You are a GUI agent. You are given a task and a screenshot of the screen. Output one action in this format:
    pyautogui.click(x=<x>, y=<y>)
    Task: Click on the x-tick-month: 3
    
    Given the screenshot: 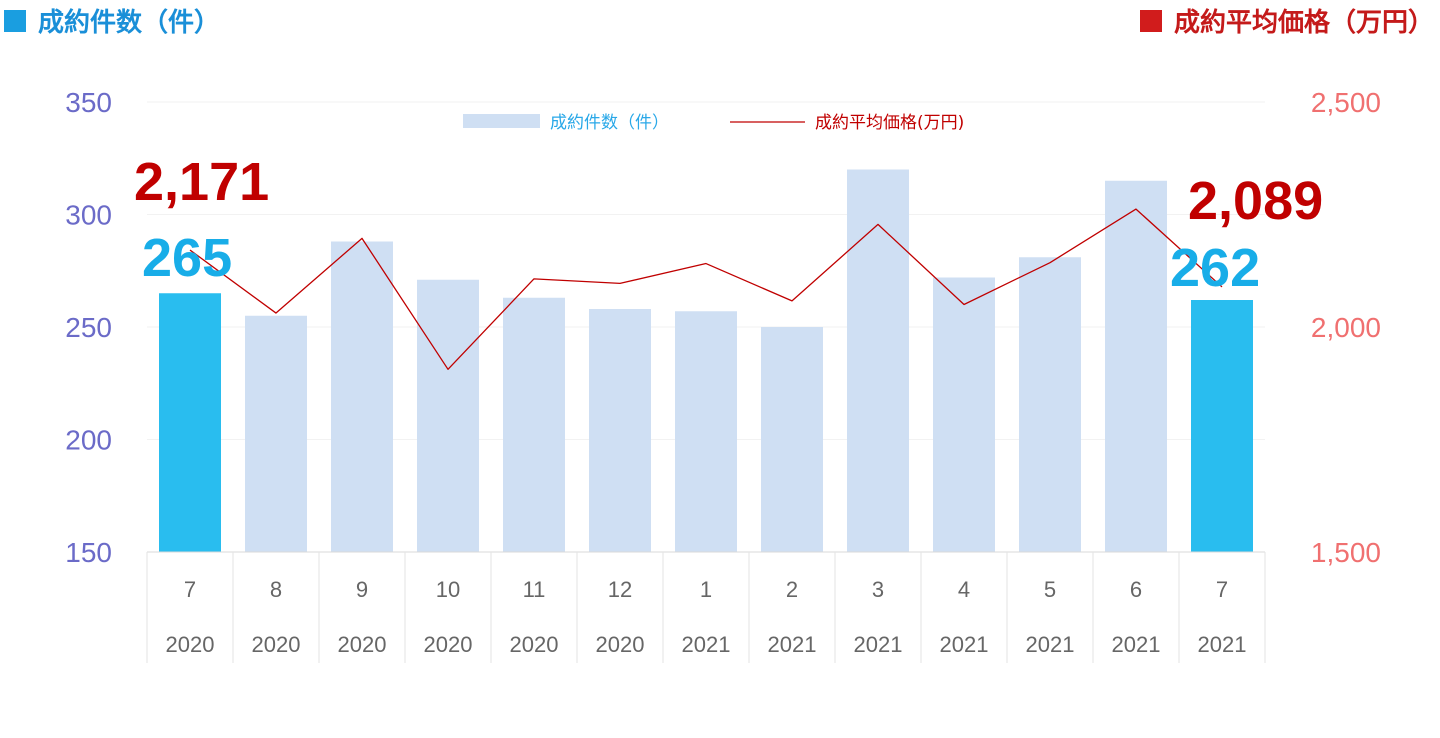 What is the action you would take?
    pyautogui.click(x=878, y=589)
    